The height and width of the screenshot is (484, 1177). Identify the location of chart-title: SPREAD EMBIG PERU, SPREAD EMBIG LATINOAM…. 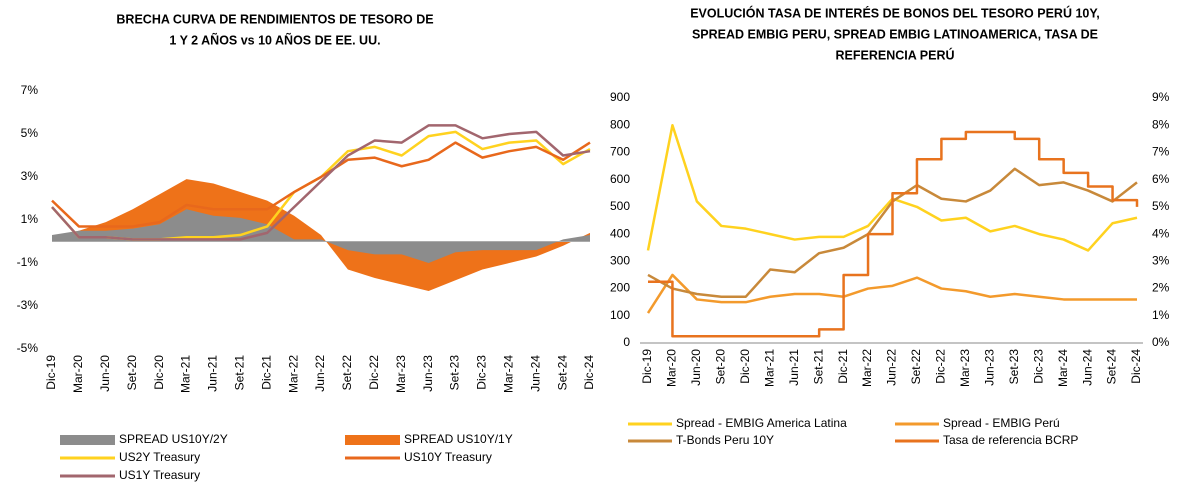
(895, 34).